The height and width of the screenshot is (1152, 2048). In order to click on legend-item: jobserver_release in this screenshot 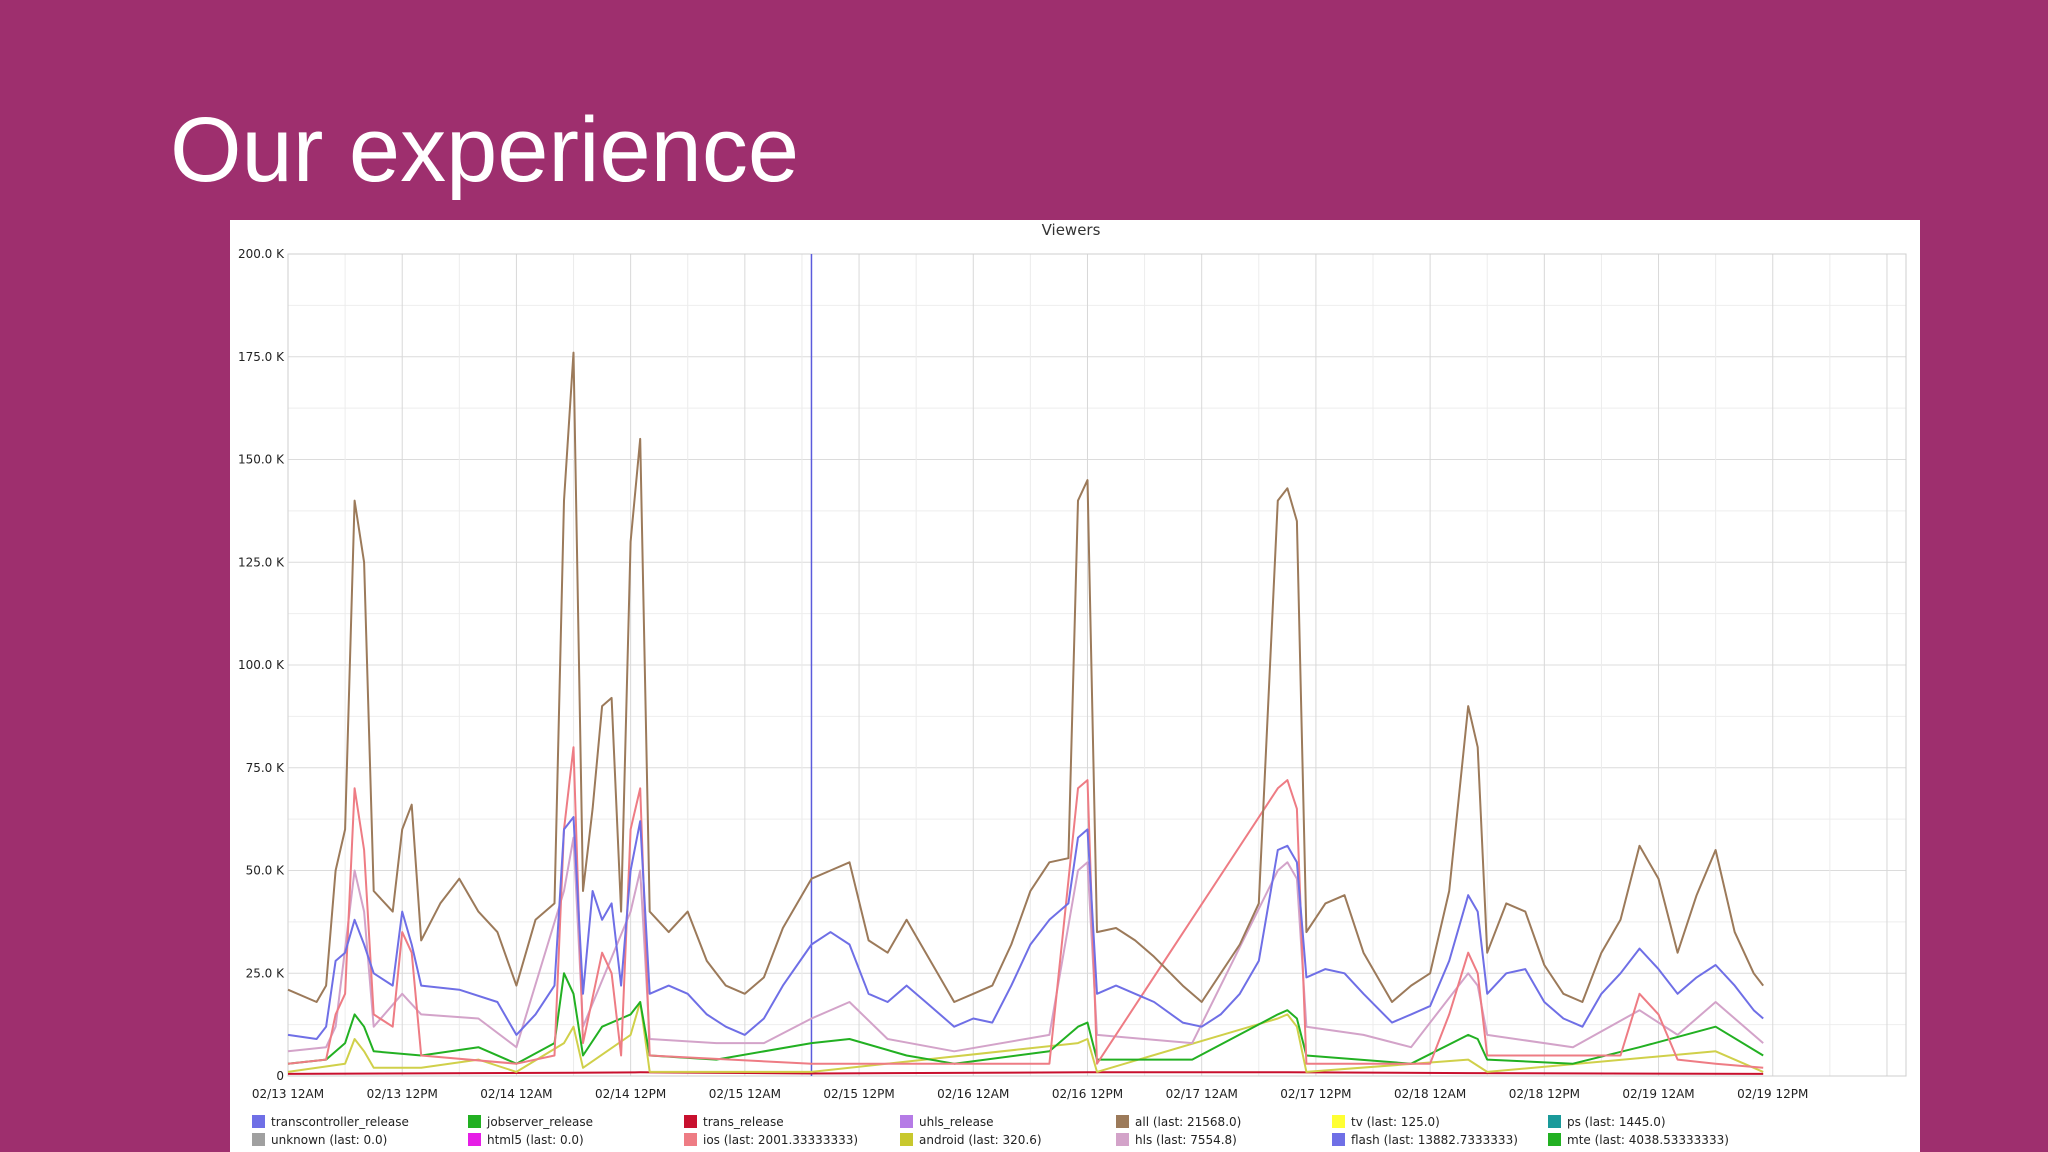, I will do `click(530, 1122)`.